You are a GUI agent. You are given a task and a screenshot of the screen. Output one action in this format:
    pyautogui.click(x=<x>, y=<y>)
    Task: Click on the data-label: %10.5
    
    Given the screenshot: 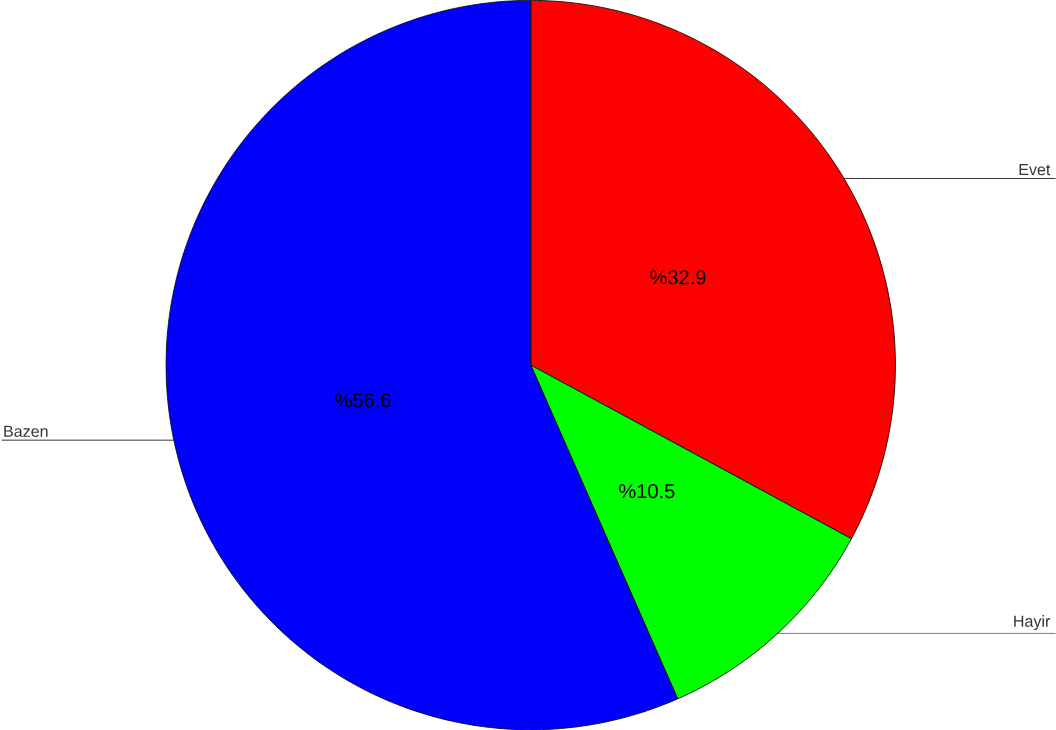 What is the action you would take?
    pyautogui.click(x=647, y=491)
    